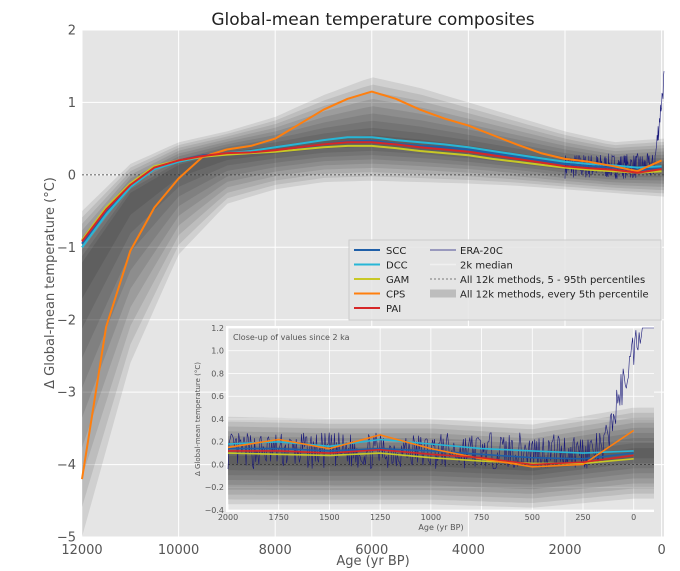 The image size is (680, 571). I want to click on inset-y-ticks: −0.4 −0.2 0.0 0.2 0.4 0.6 0.8 1.0 1.2, so click(214, 419).